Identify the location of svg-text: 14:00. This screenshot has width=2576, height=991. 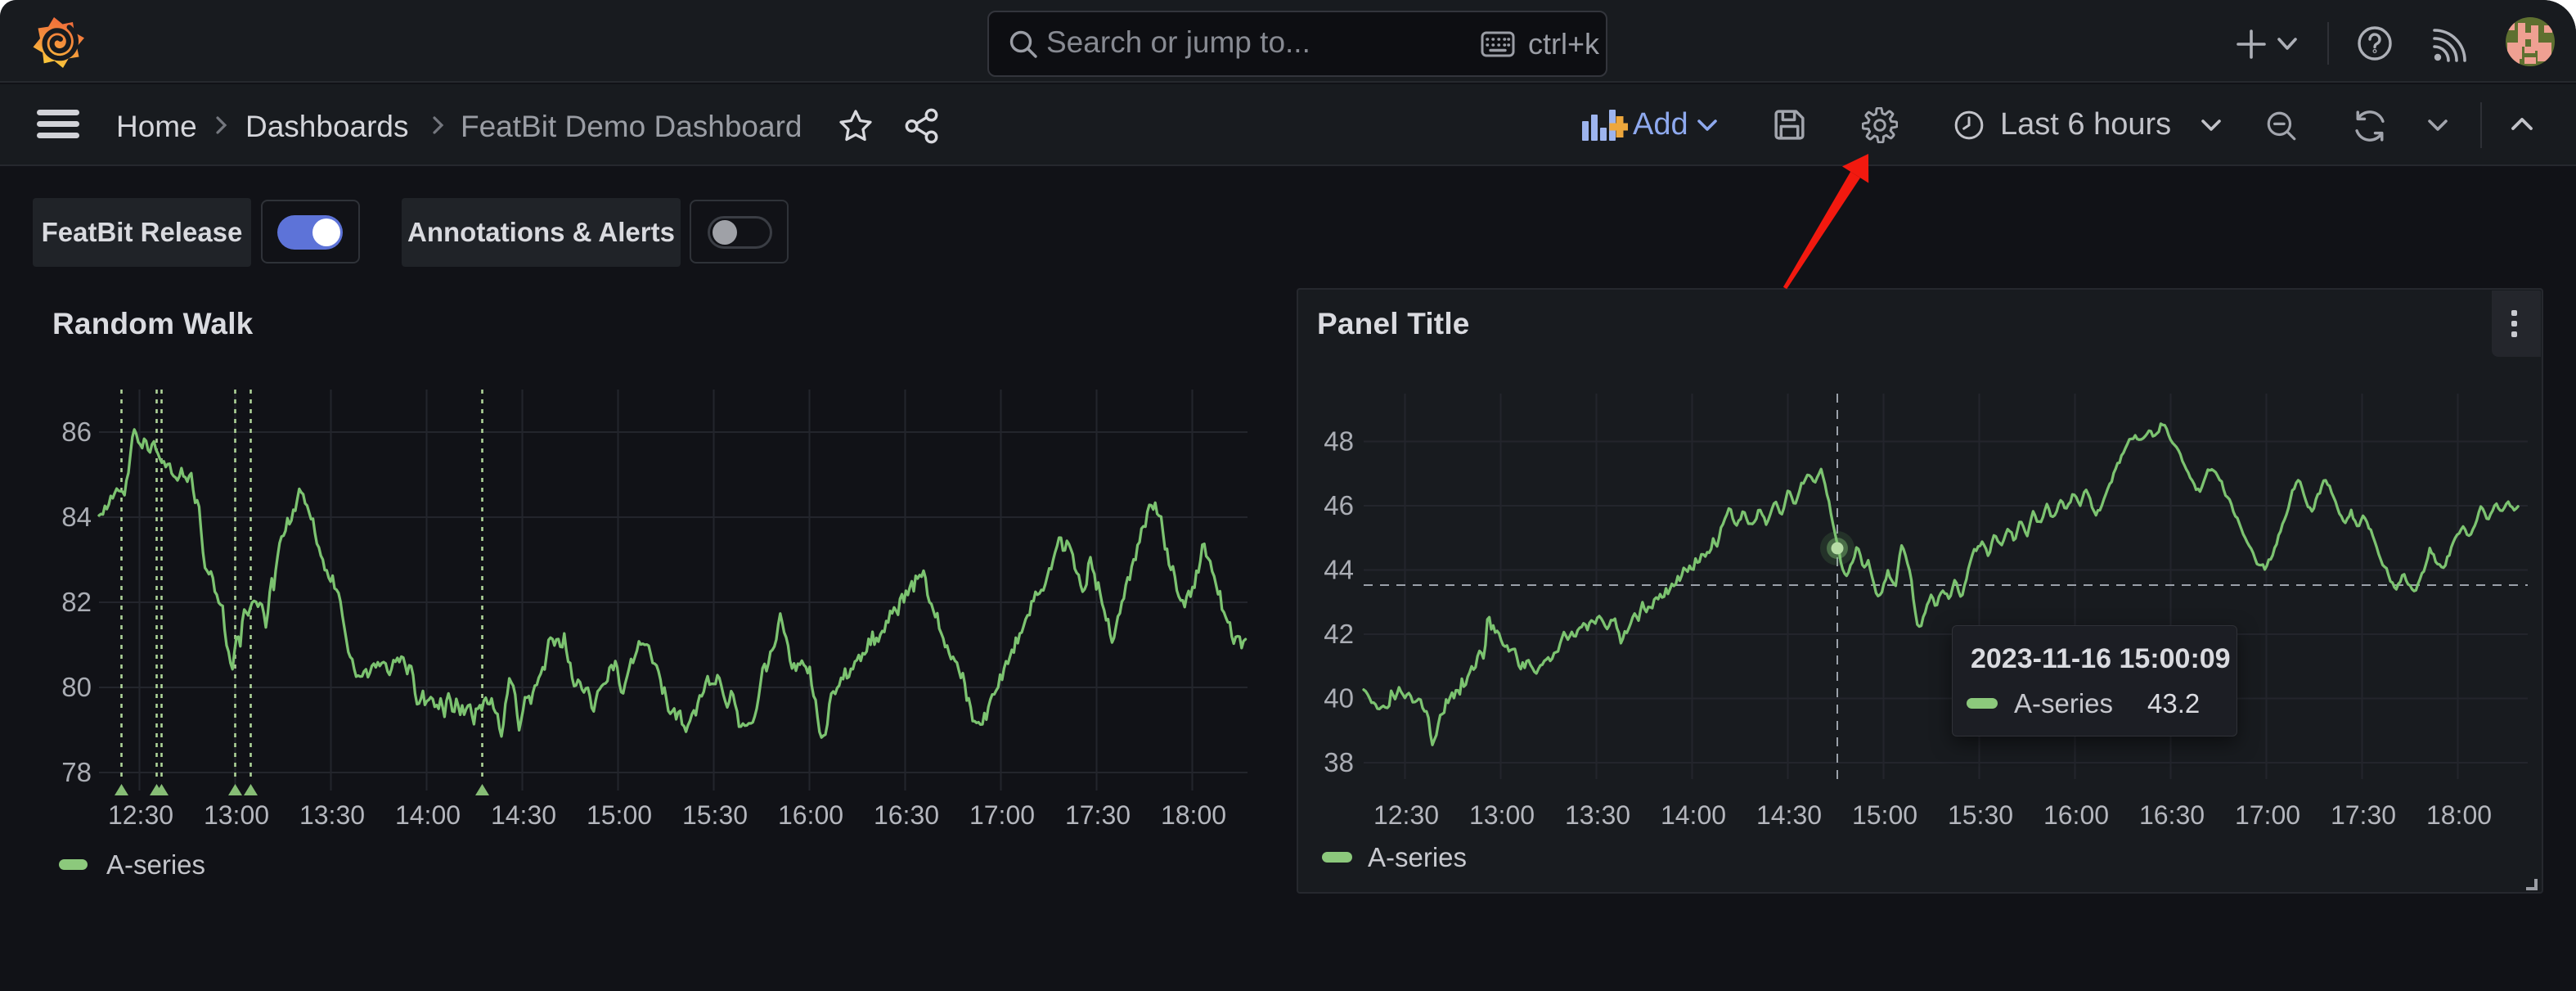
(428, 815).